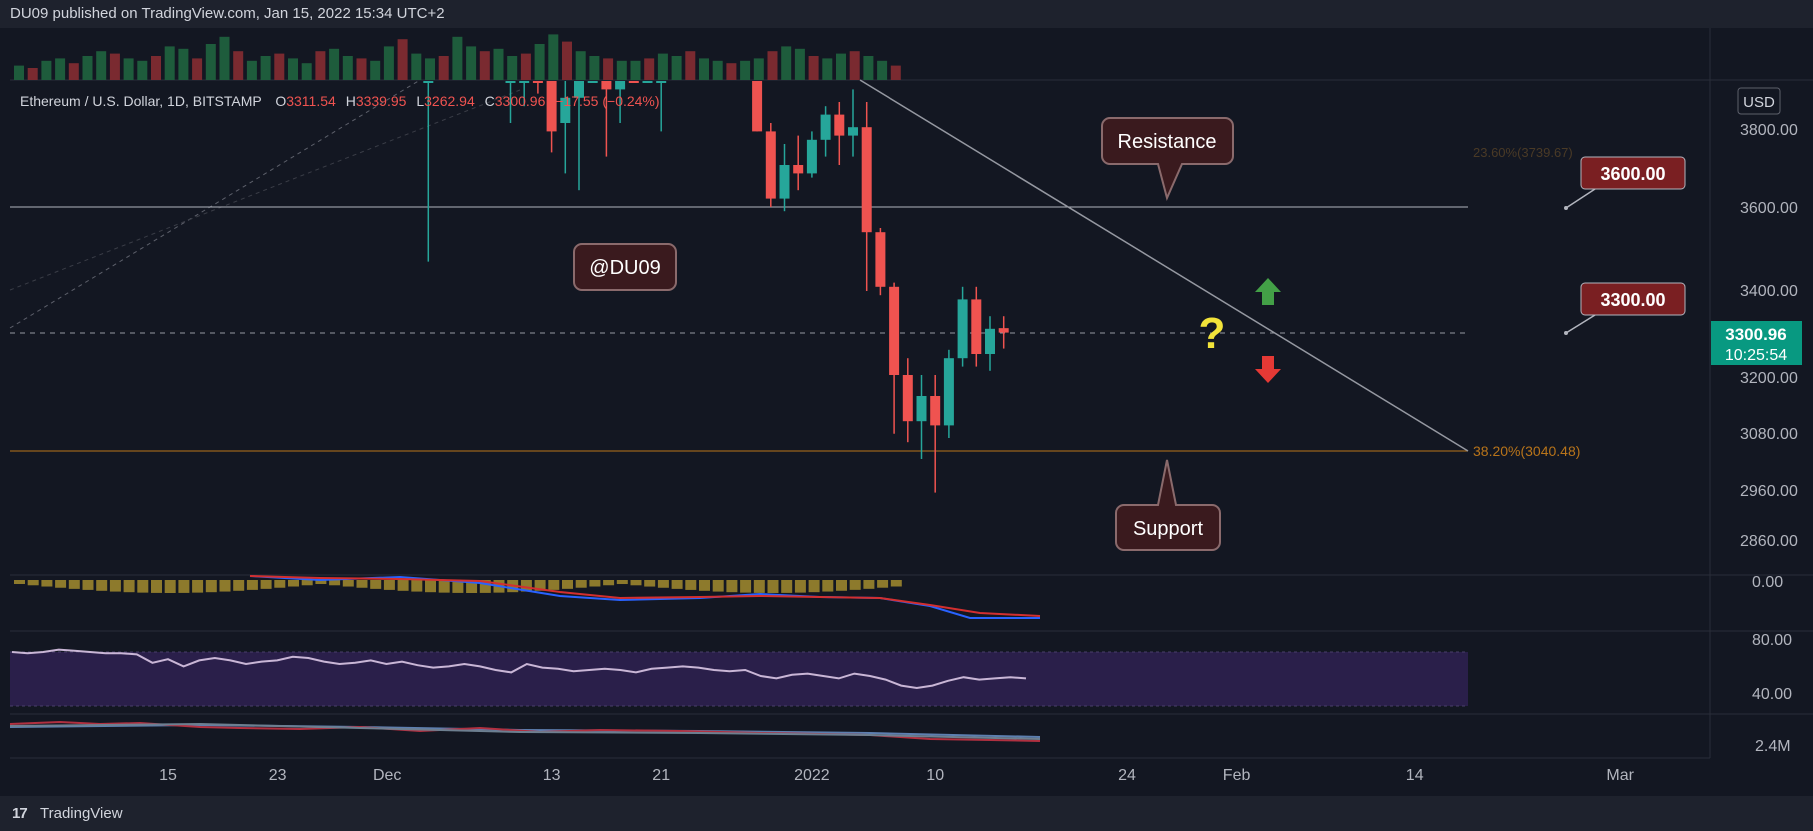  I want to click on watermark-text: @DU09, so click(624, 268).